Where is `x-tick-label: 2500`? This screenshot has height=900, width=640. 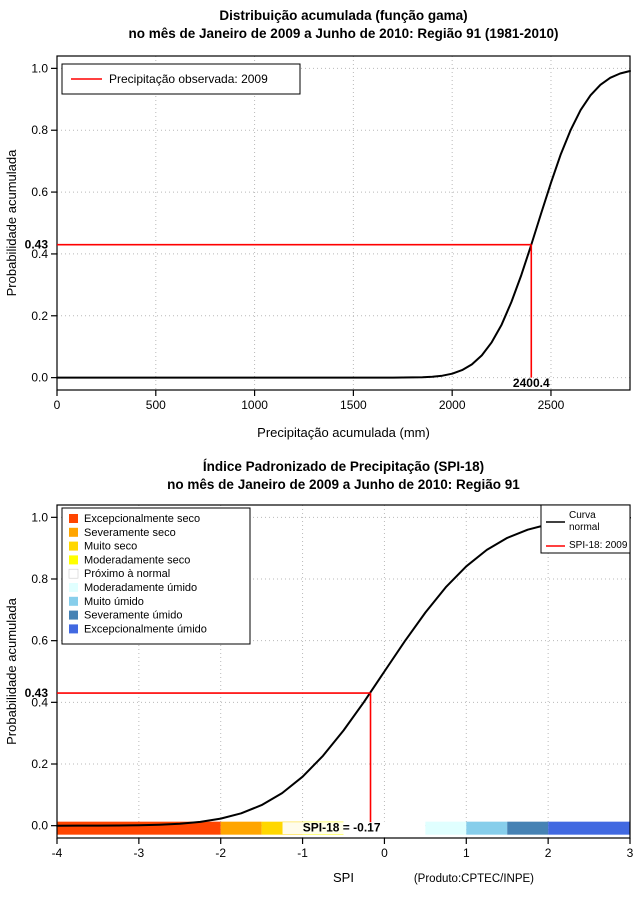 x-tick-label: 2500 is located at coordinates (551, 405).